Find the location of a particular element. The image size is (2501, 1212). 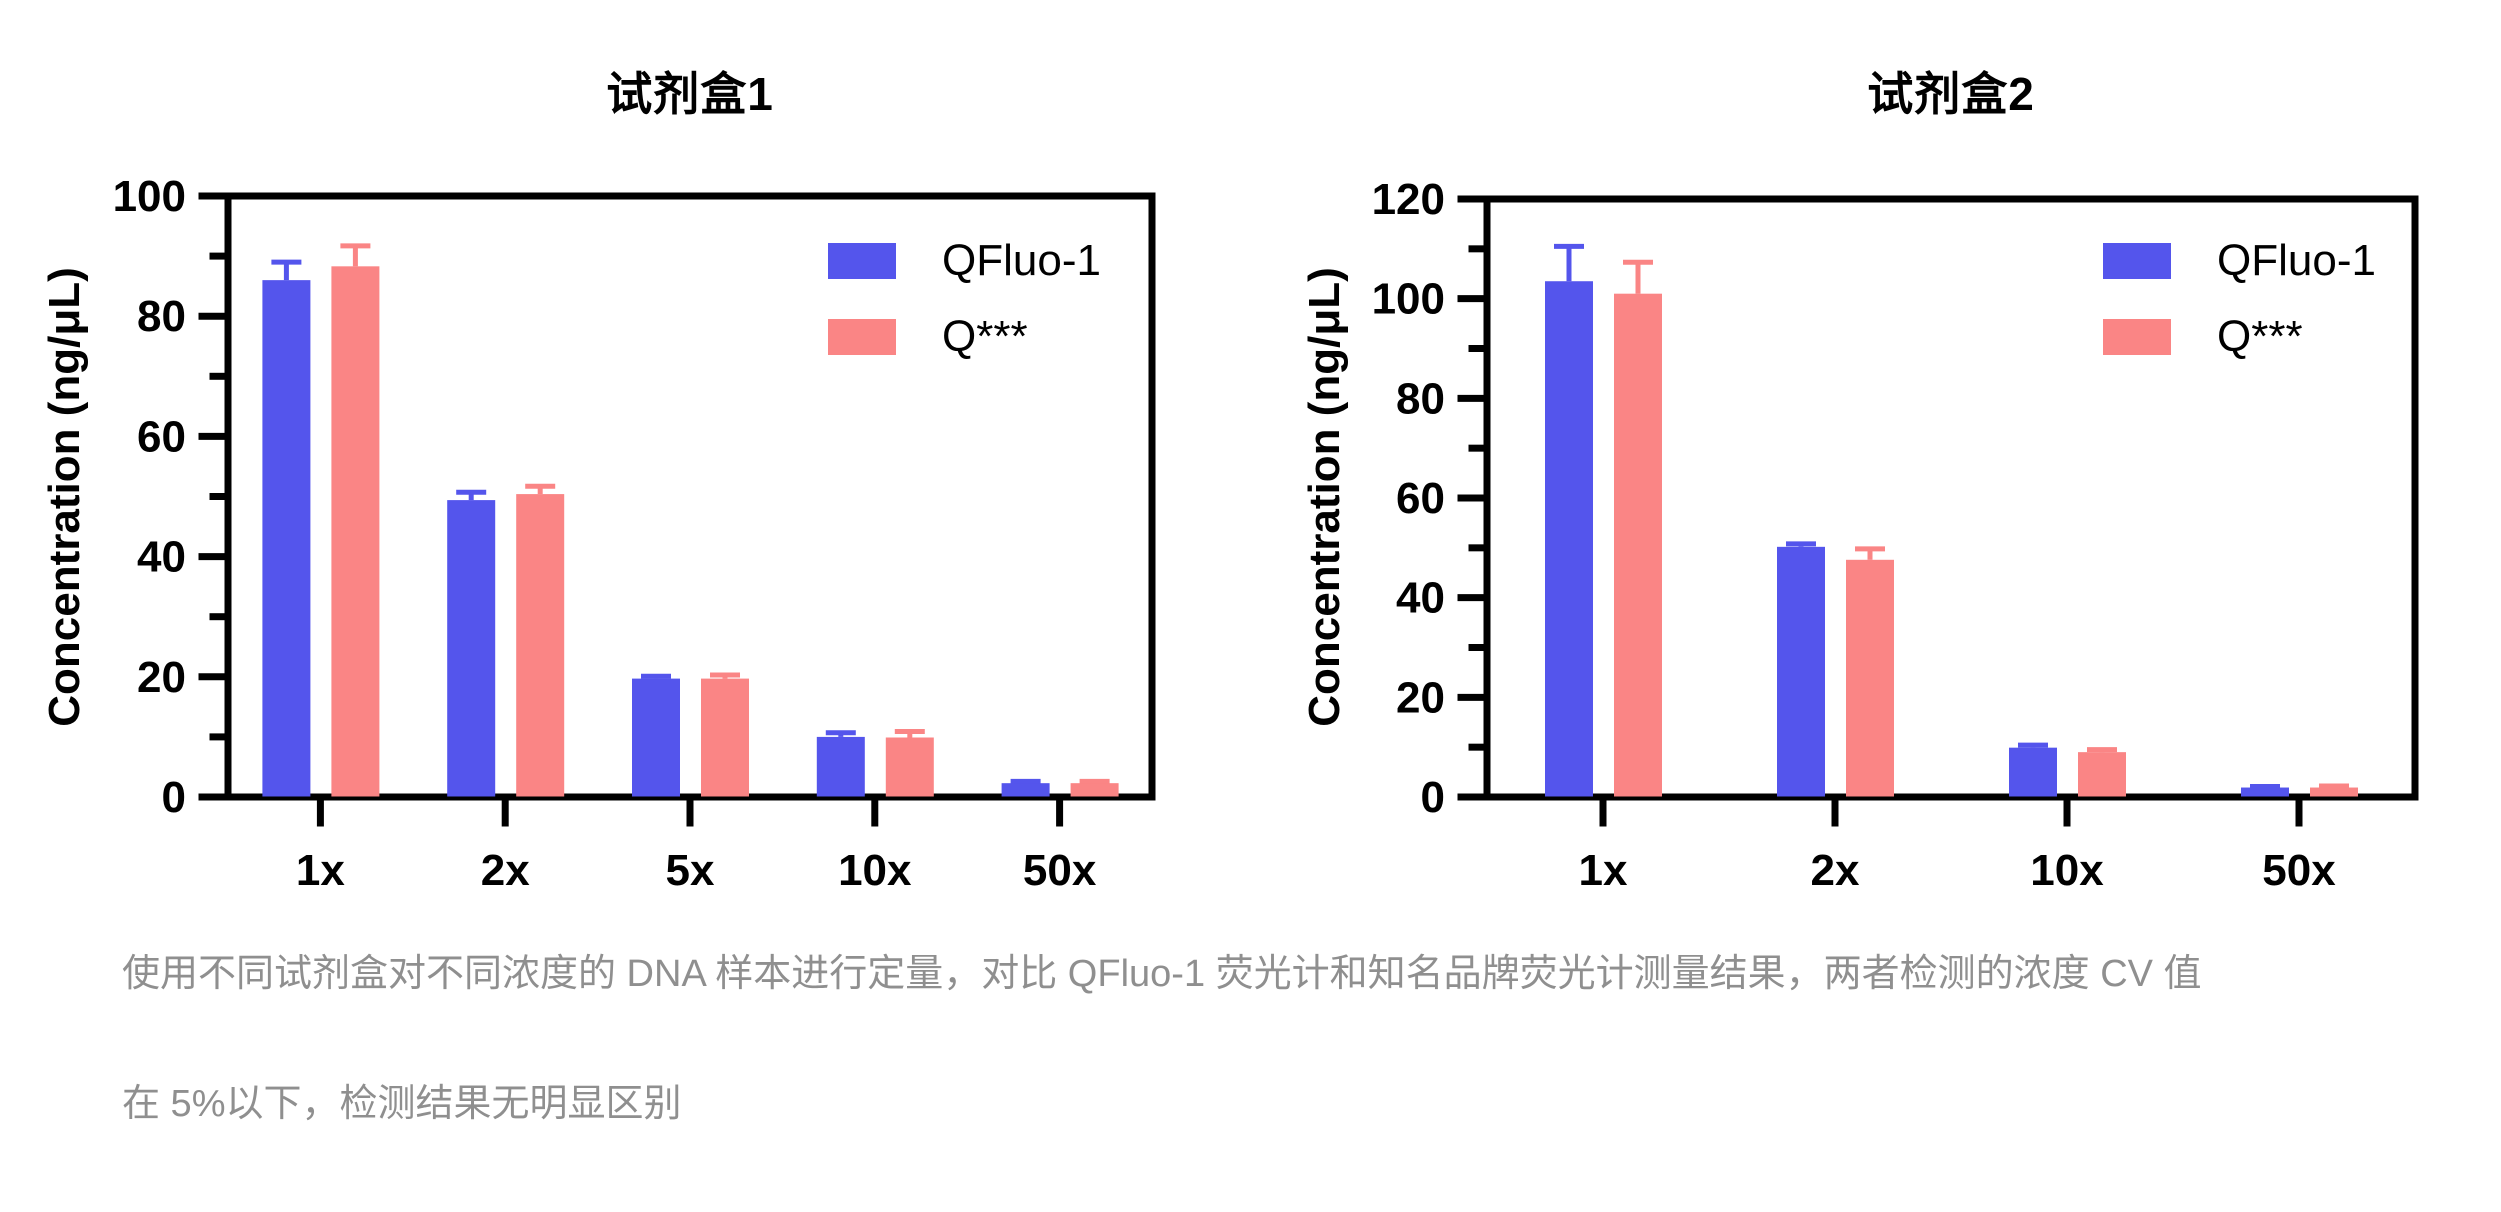

bar-QFluo-1-5x is located at coordinates (656, 737).